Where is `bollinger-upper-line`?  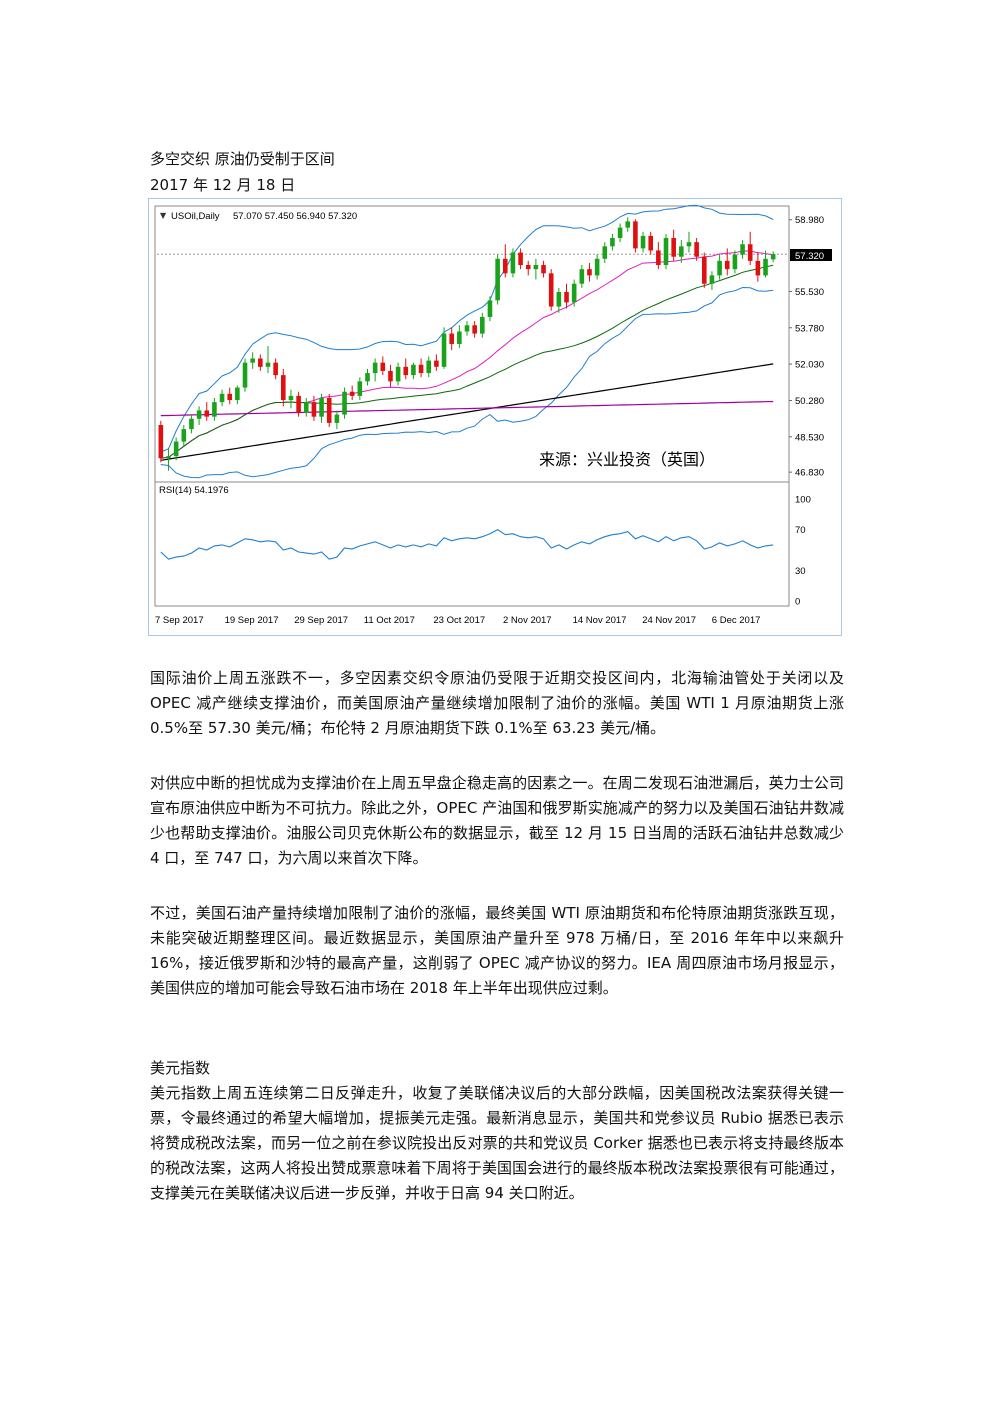
bollinger-upper-line is located at coordinates (467, 328).